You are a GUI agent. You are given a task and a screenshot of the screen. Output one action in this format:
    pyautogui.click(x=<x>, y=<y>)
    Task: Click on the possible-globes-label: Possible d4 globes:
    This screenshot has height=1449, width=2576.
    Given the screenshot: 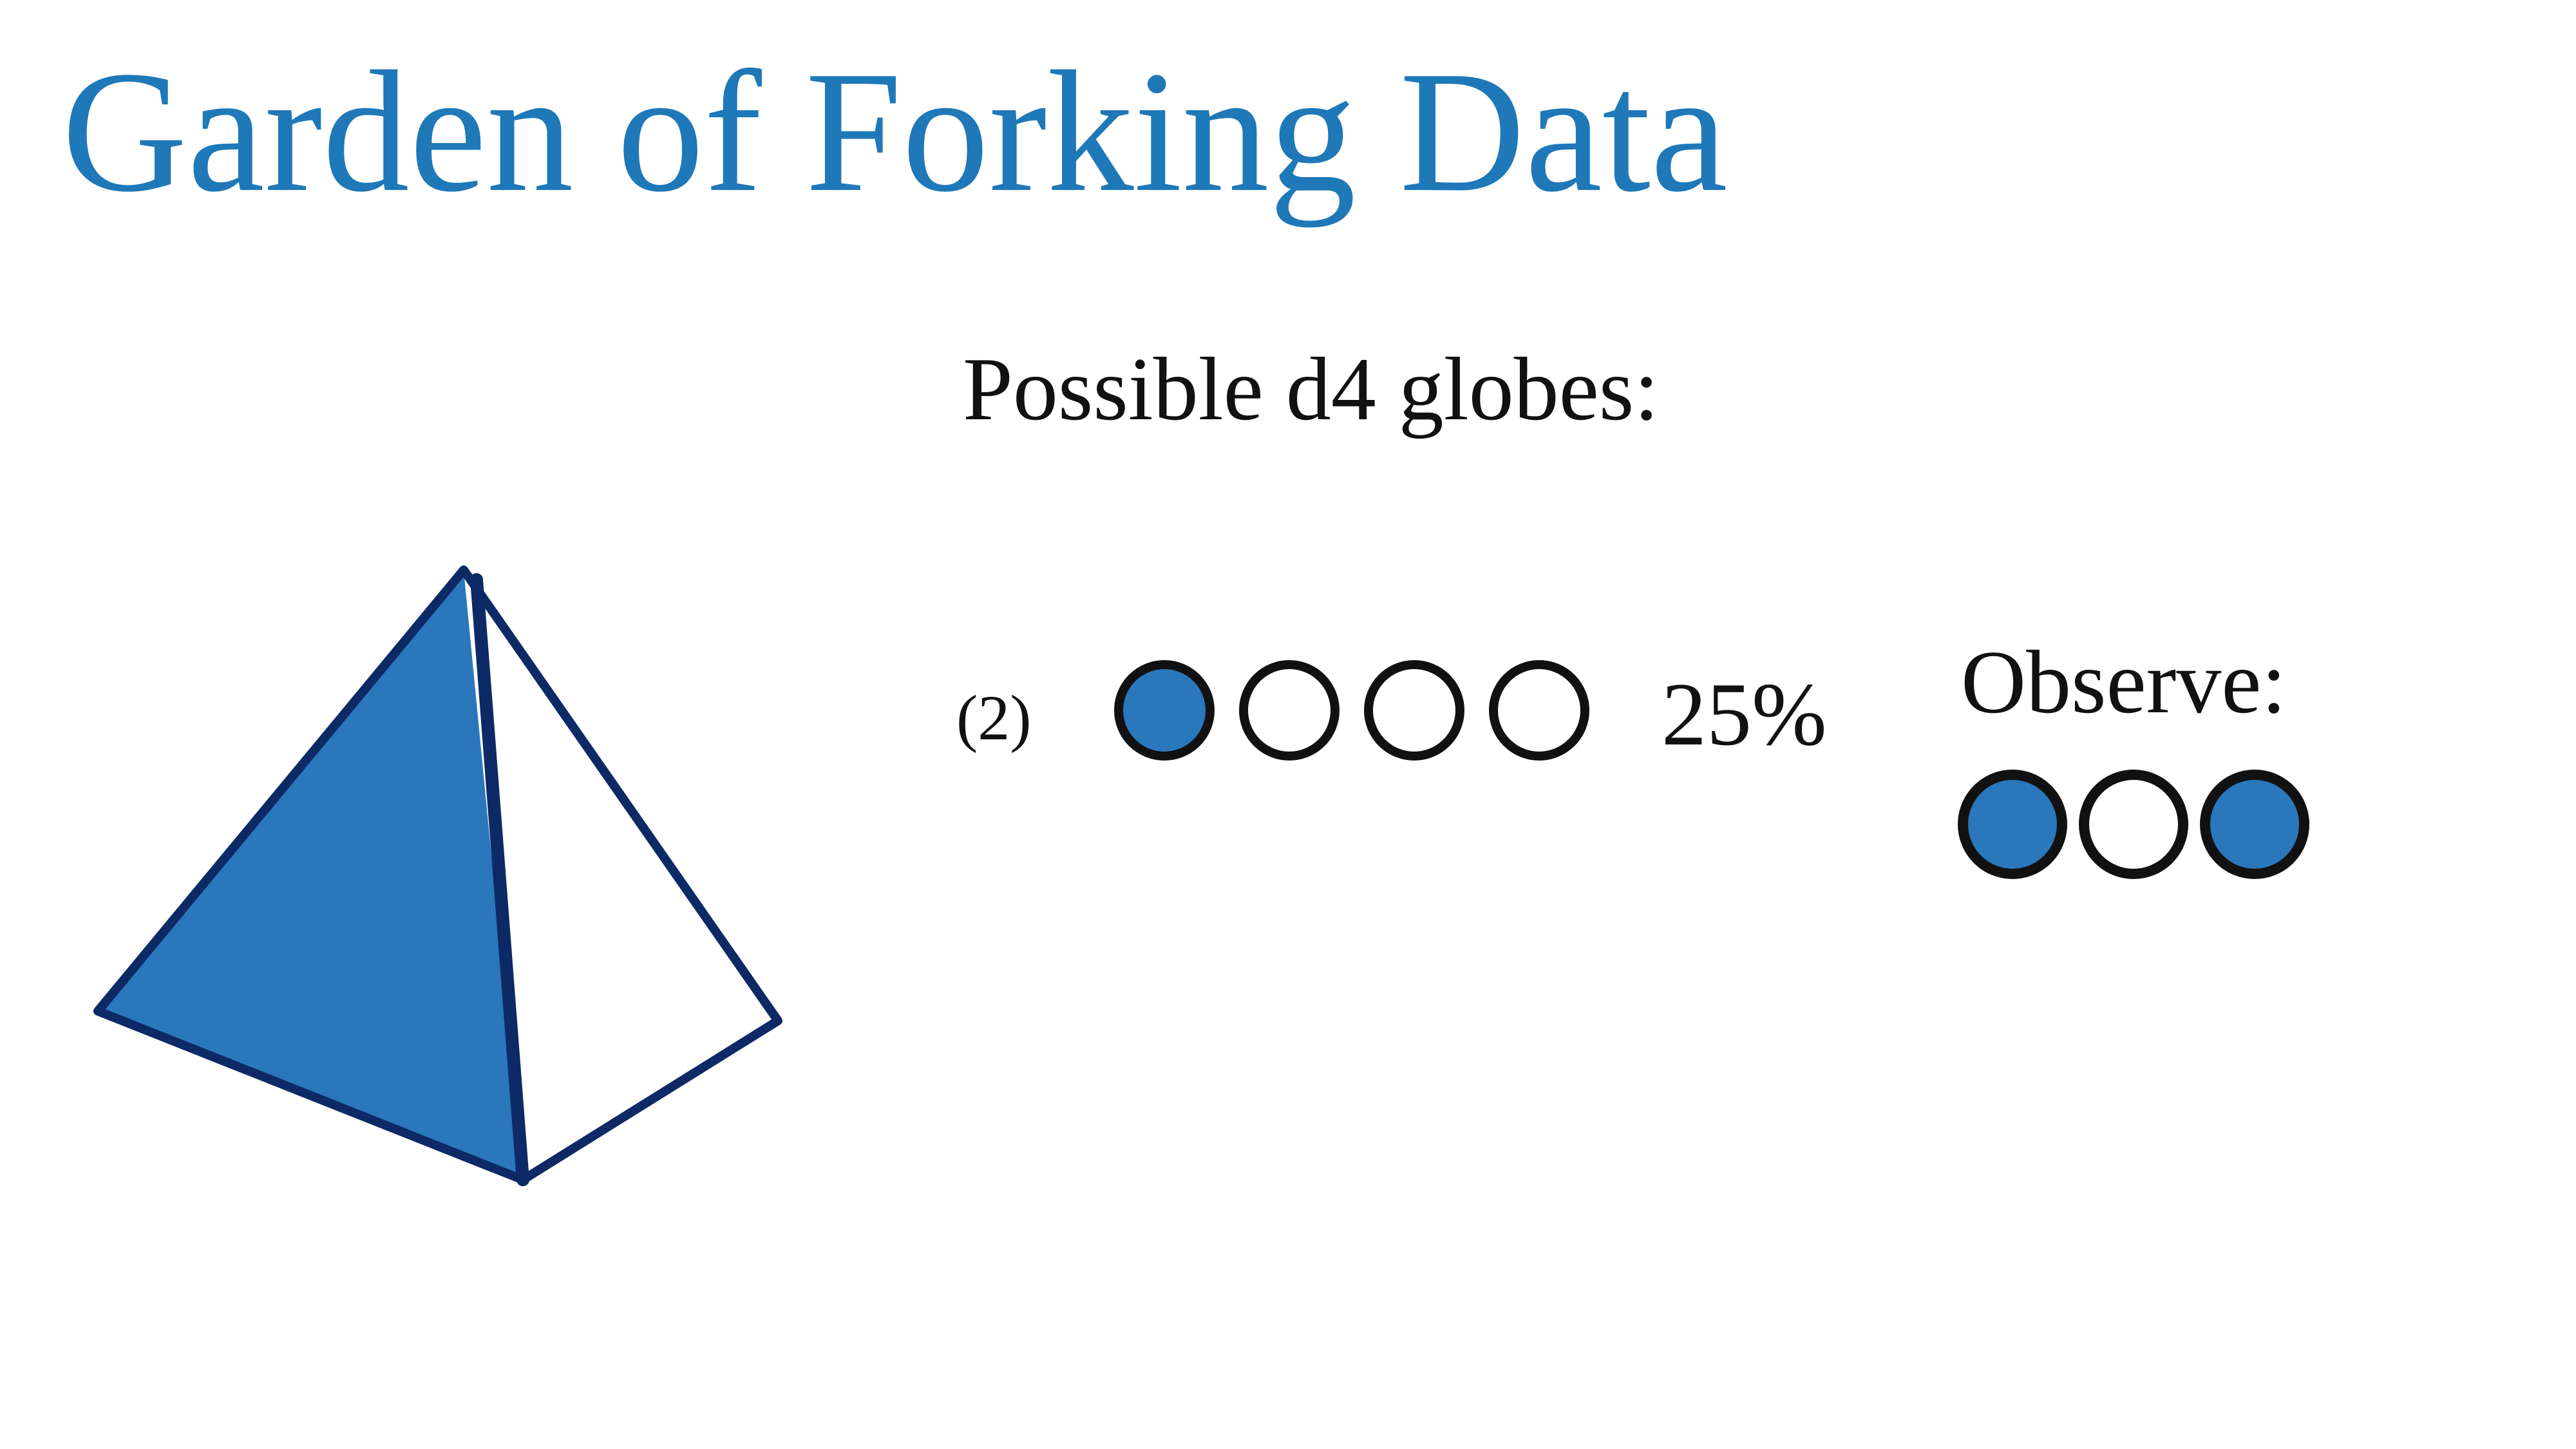 What is the action you would take?
    pyautogui.click(x=1311, y=389)
    